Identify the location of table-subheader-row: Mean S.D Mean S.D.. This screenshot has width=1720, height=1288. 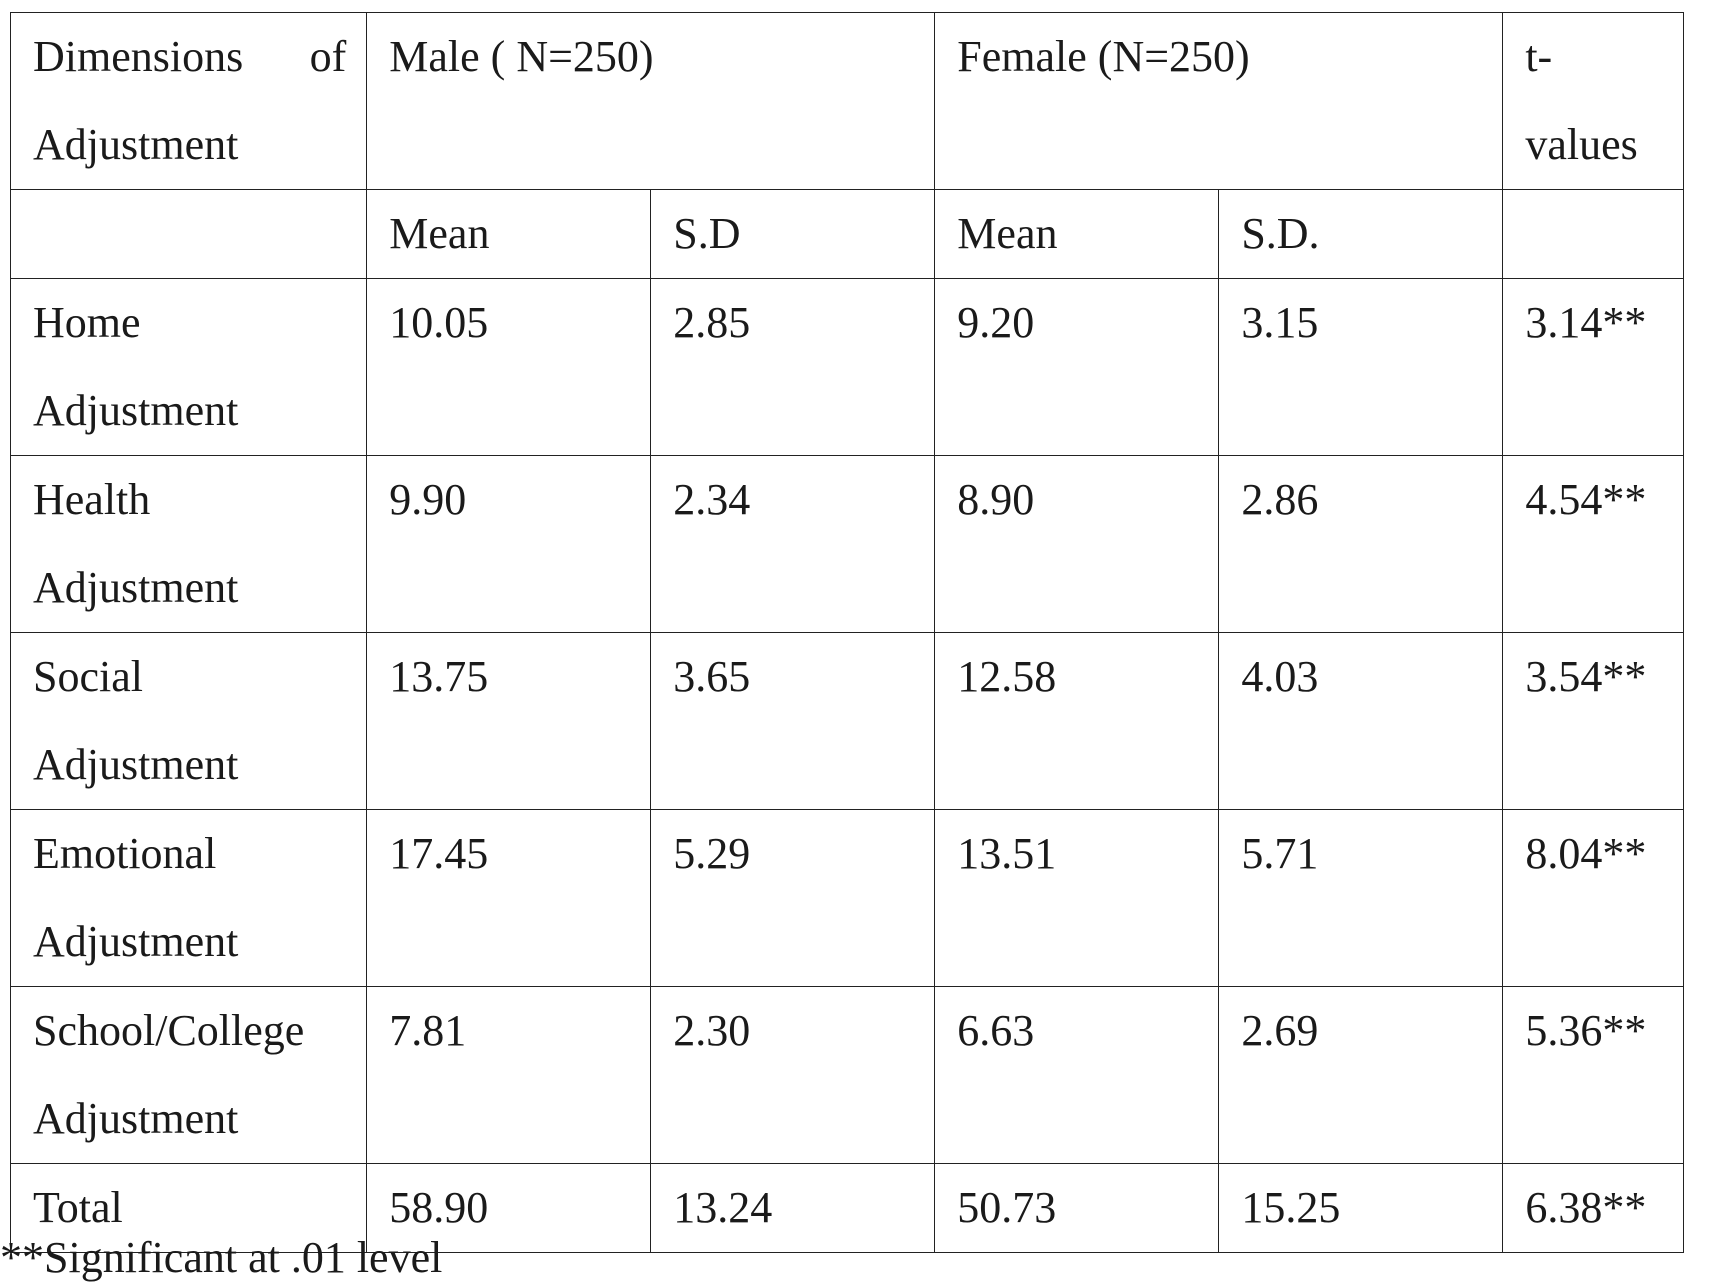
(846, 234).